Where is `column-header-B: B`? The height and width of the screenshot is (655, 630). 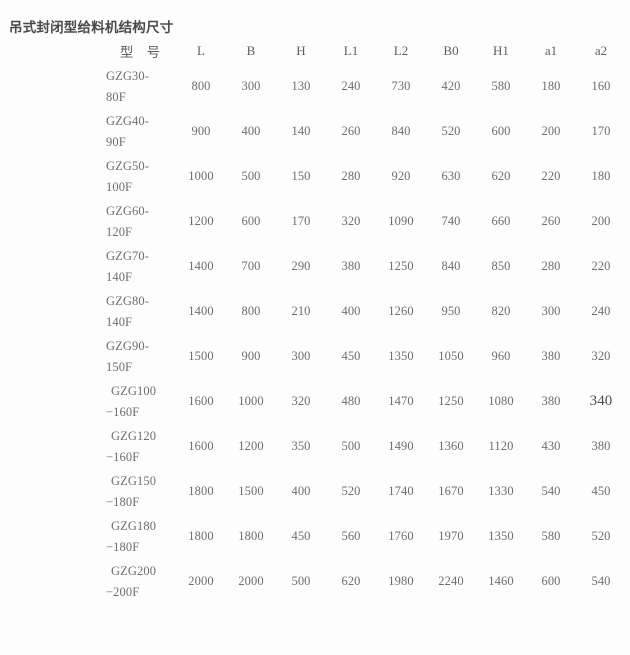 column-header-B: B is located at coordinates (251, 50).